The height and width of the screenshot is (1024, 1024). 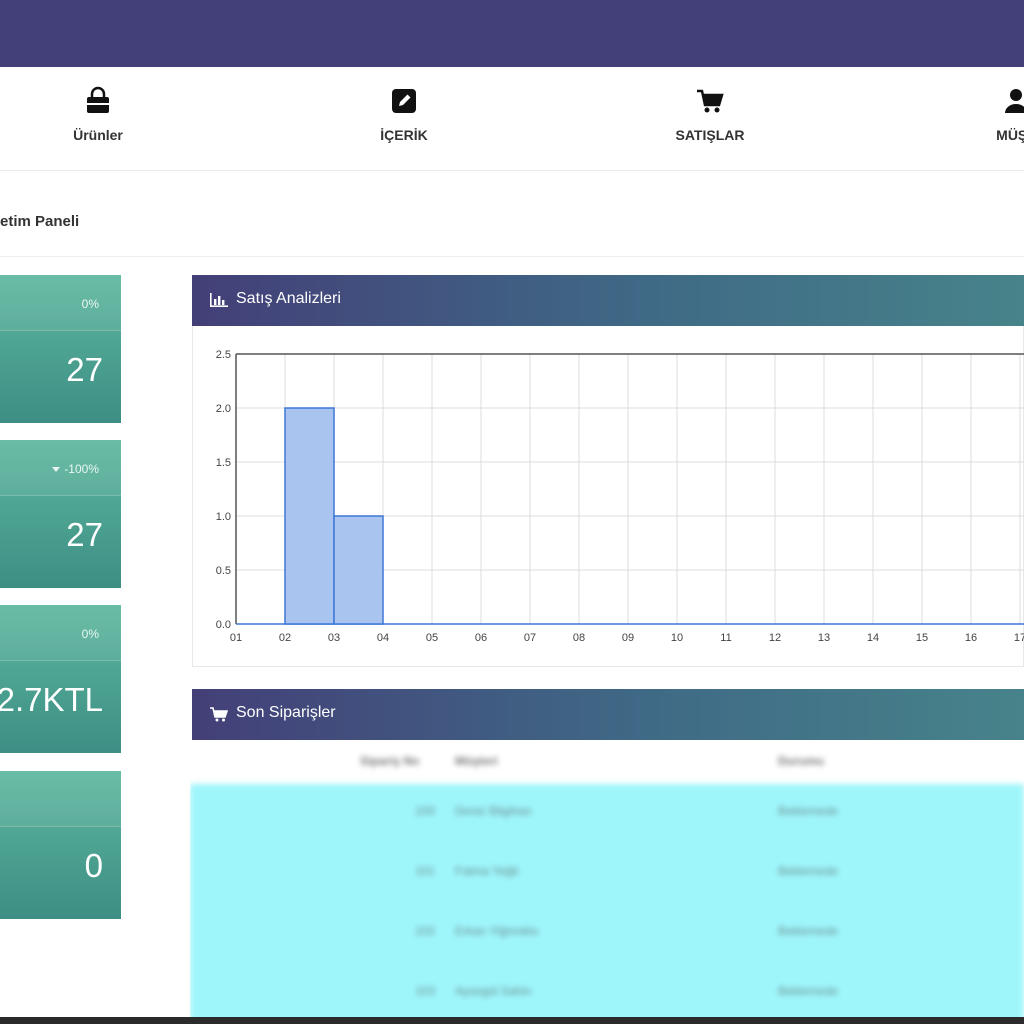 What do you see at coordinates (607, 814) in the screenshot?
I see `table-row: 100 Deniz Bilgihan Beklemede` at bounding box center [607, 814].